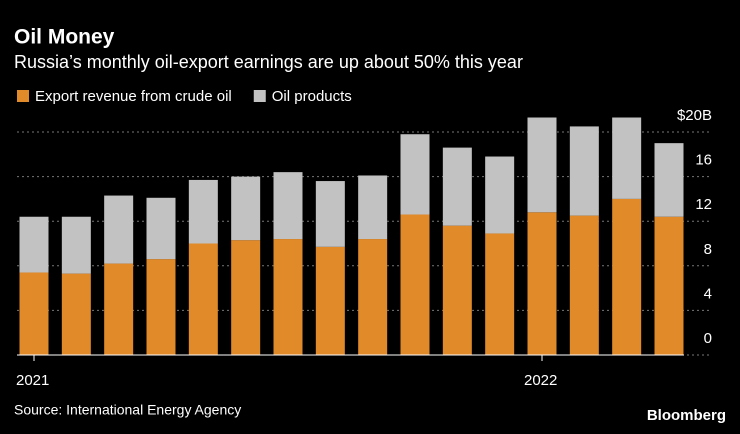 The width and height of the screenshot is (740, 434). What do you see at coordinates (686, 415) in the screenshot?
I see `brand: Bloomberg` at bounding box center [686, 415].